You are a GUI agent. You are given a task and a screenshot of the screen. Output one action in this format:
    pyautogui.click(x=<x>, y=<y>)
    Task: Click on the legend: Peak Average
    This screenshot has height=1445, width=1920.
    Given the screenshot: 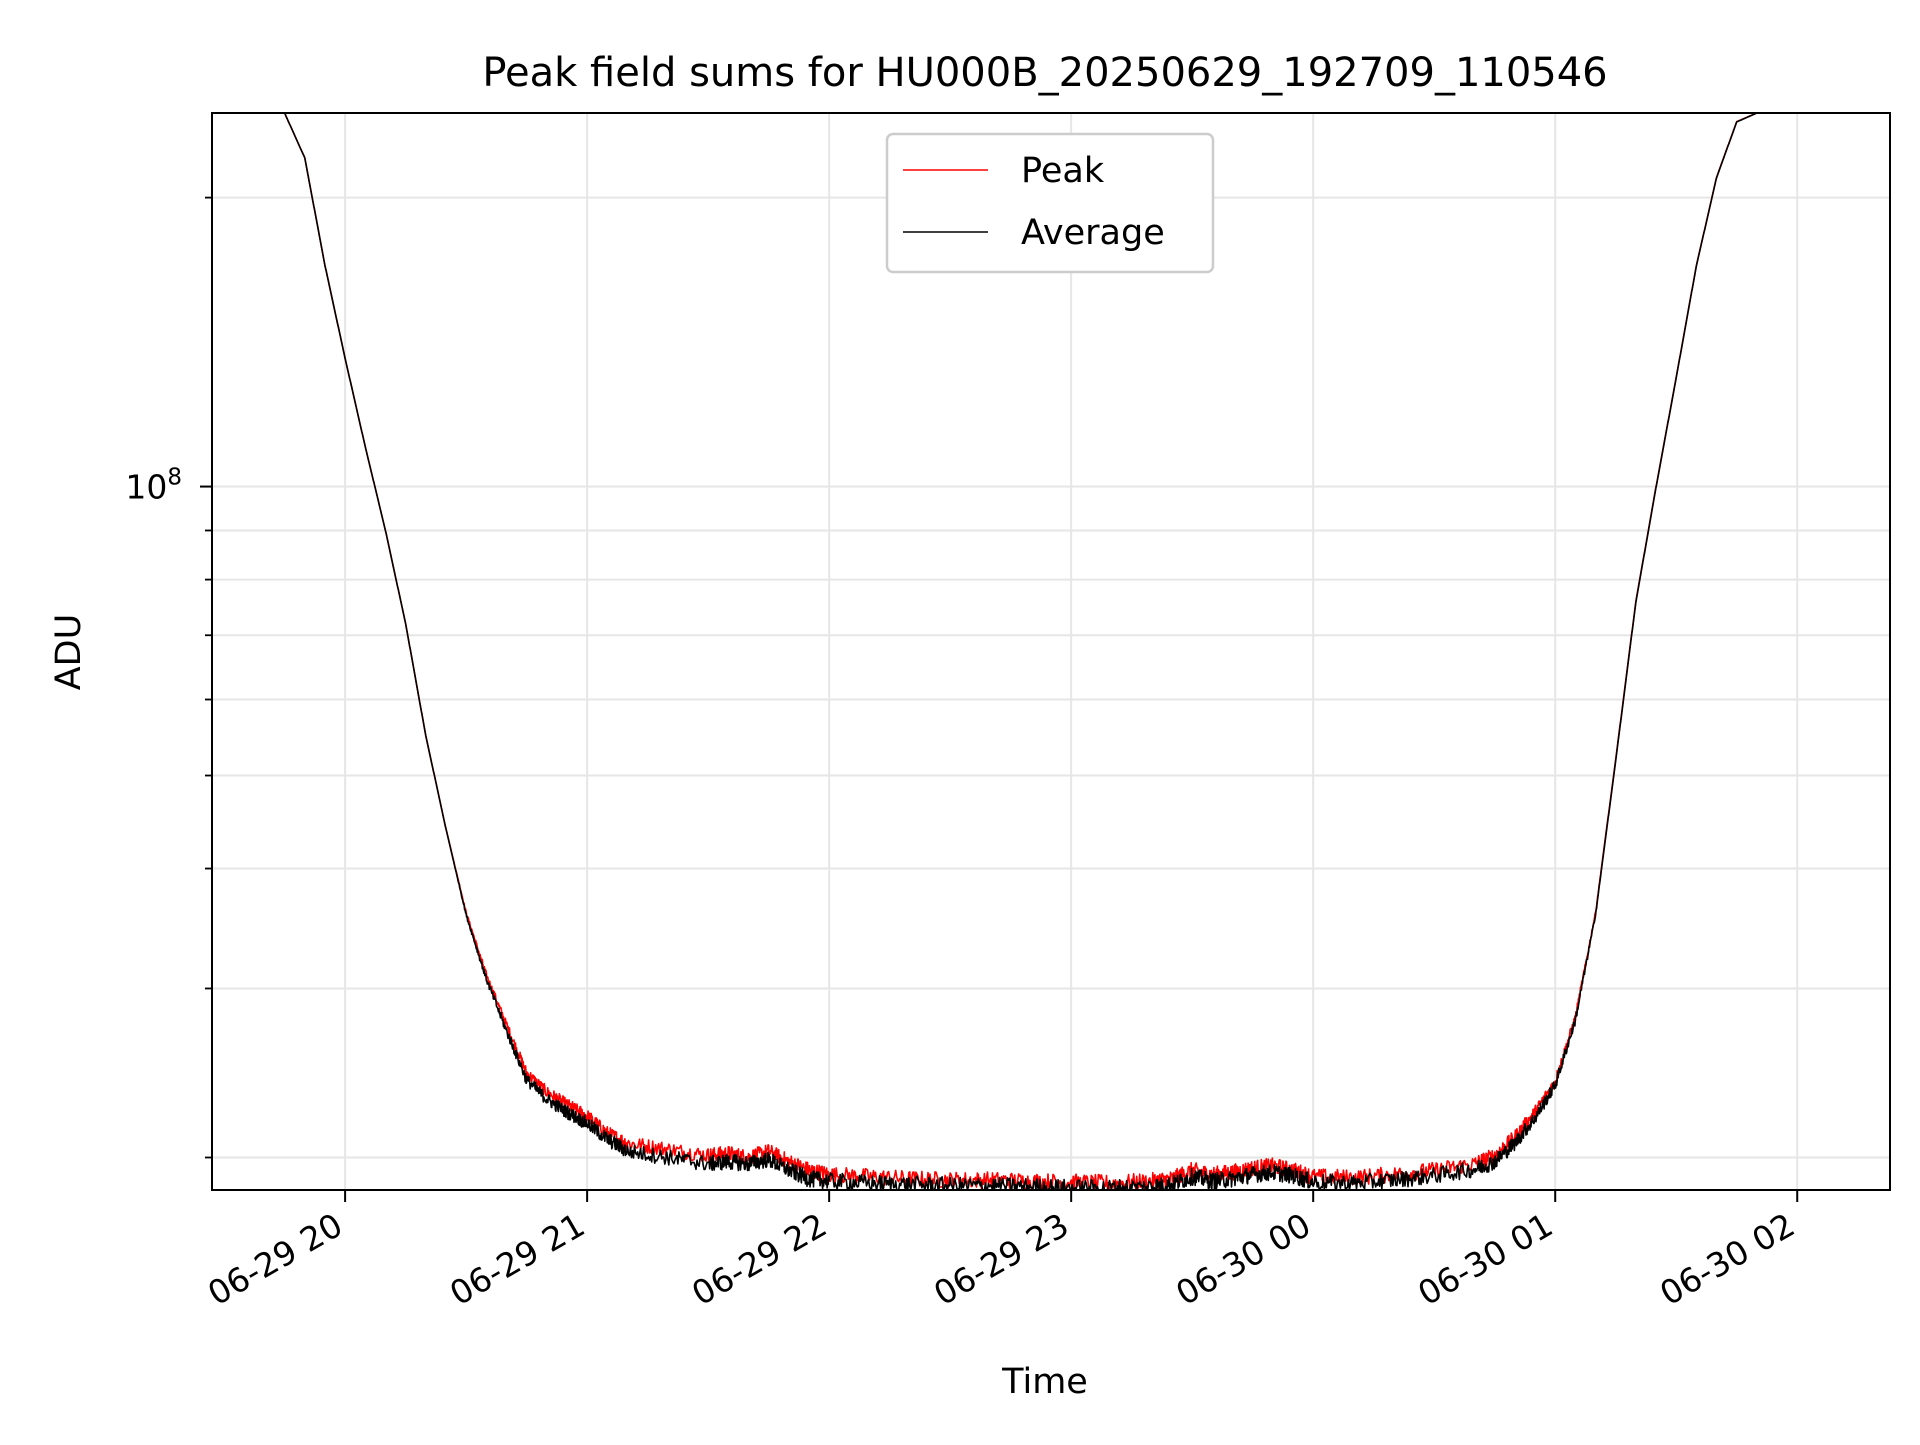 What is the action you would take?
    pyautogui.click(x=1050, y=203)
    